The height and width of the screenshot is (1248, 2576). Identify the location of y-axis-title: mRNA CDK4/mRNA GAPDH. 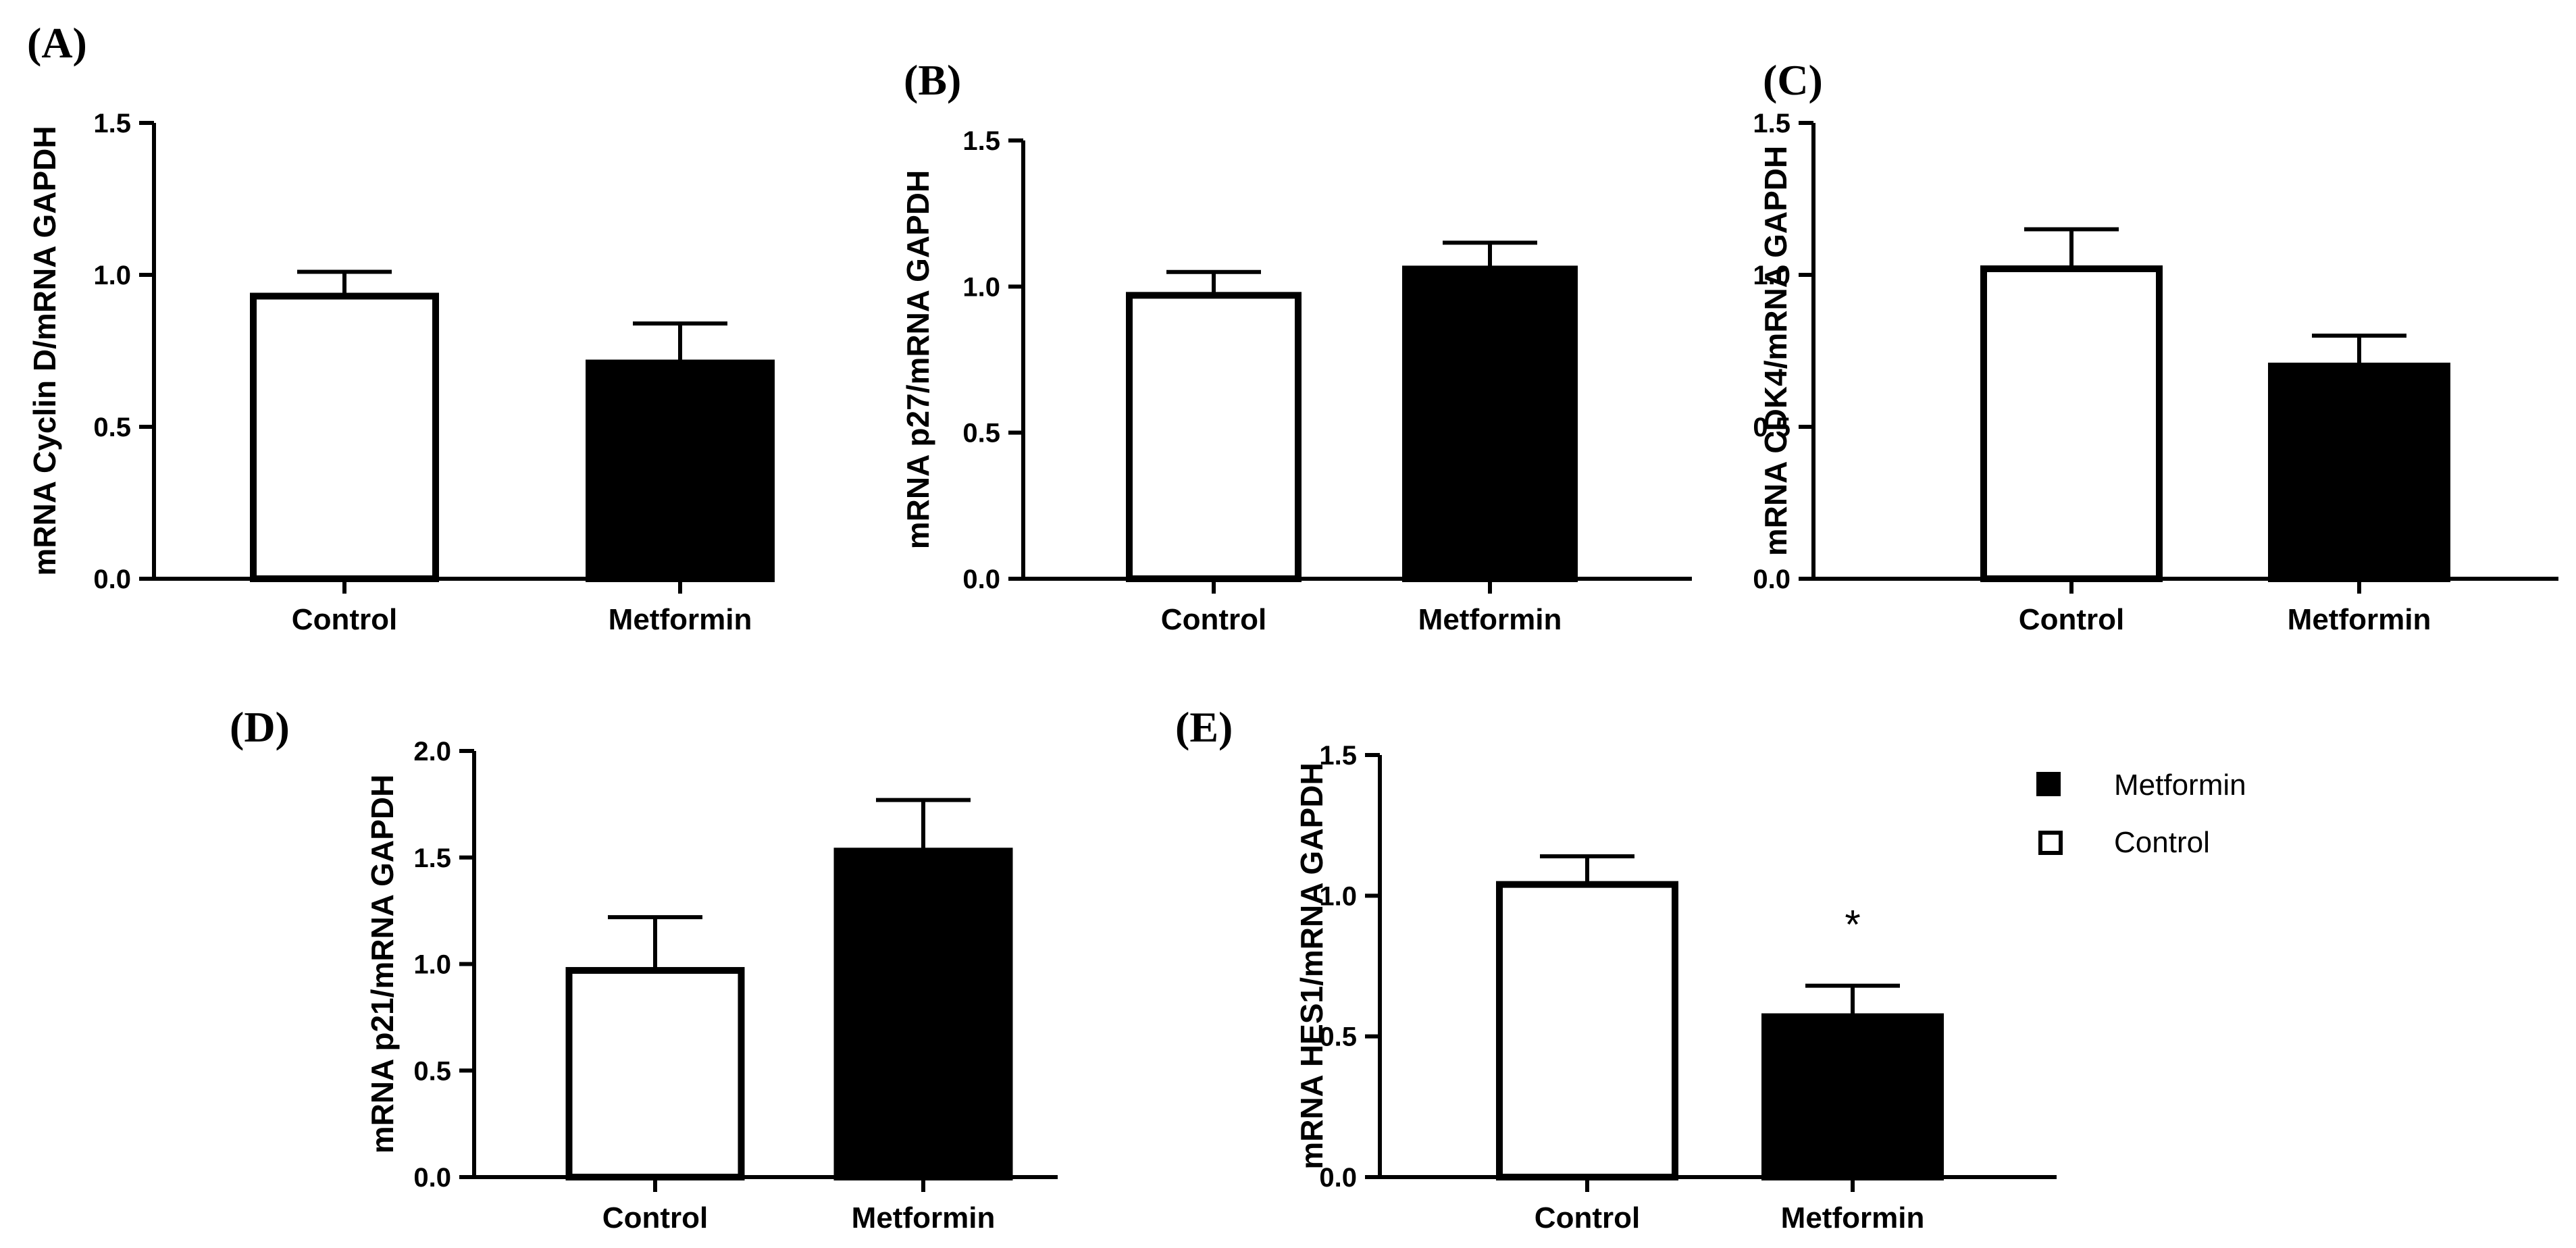
(1775, 351).